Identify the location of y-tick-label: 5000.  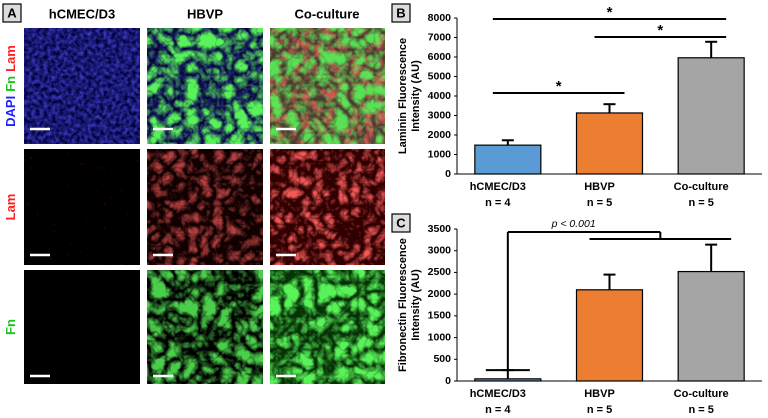
(440, 76).